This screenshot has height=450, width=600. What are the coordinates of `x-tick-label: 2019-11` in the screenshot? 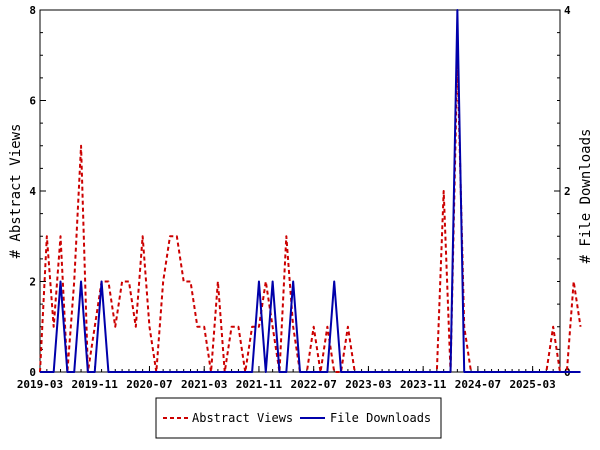 It's located at (95, 384).